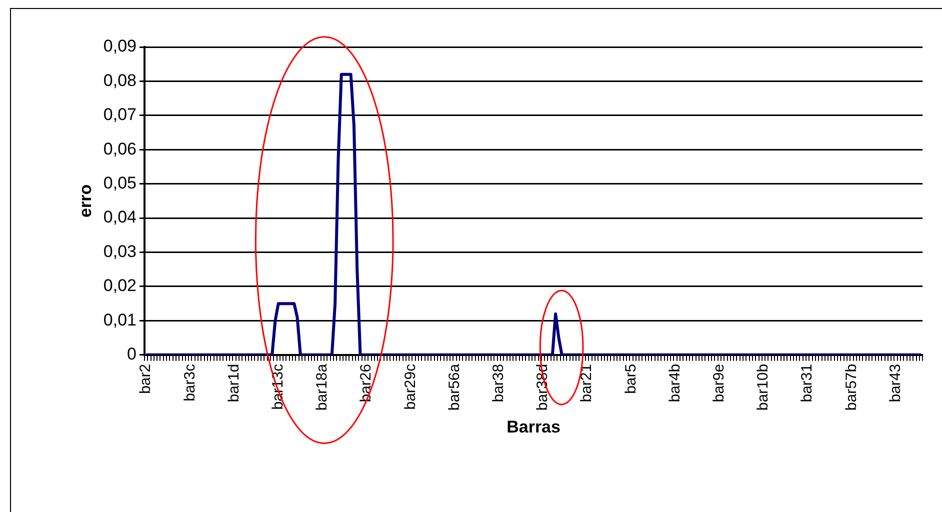 This screenshot has width=942, height=512. I want to click on x-tick-label: bar21, so click(587, 383).